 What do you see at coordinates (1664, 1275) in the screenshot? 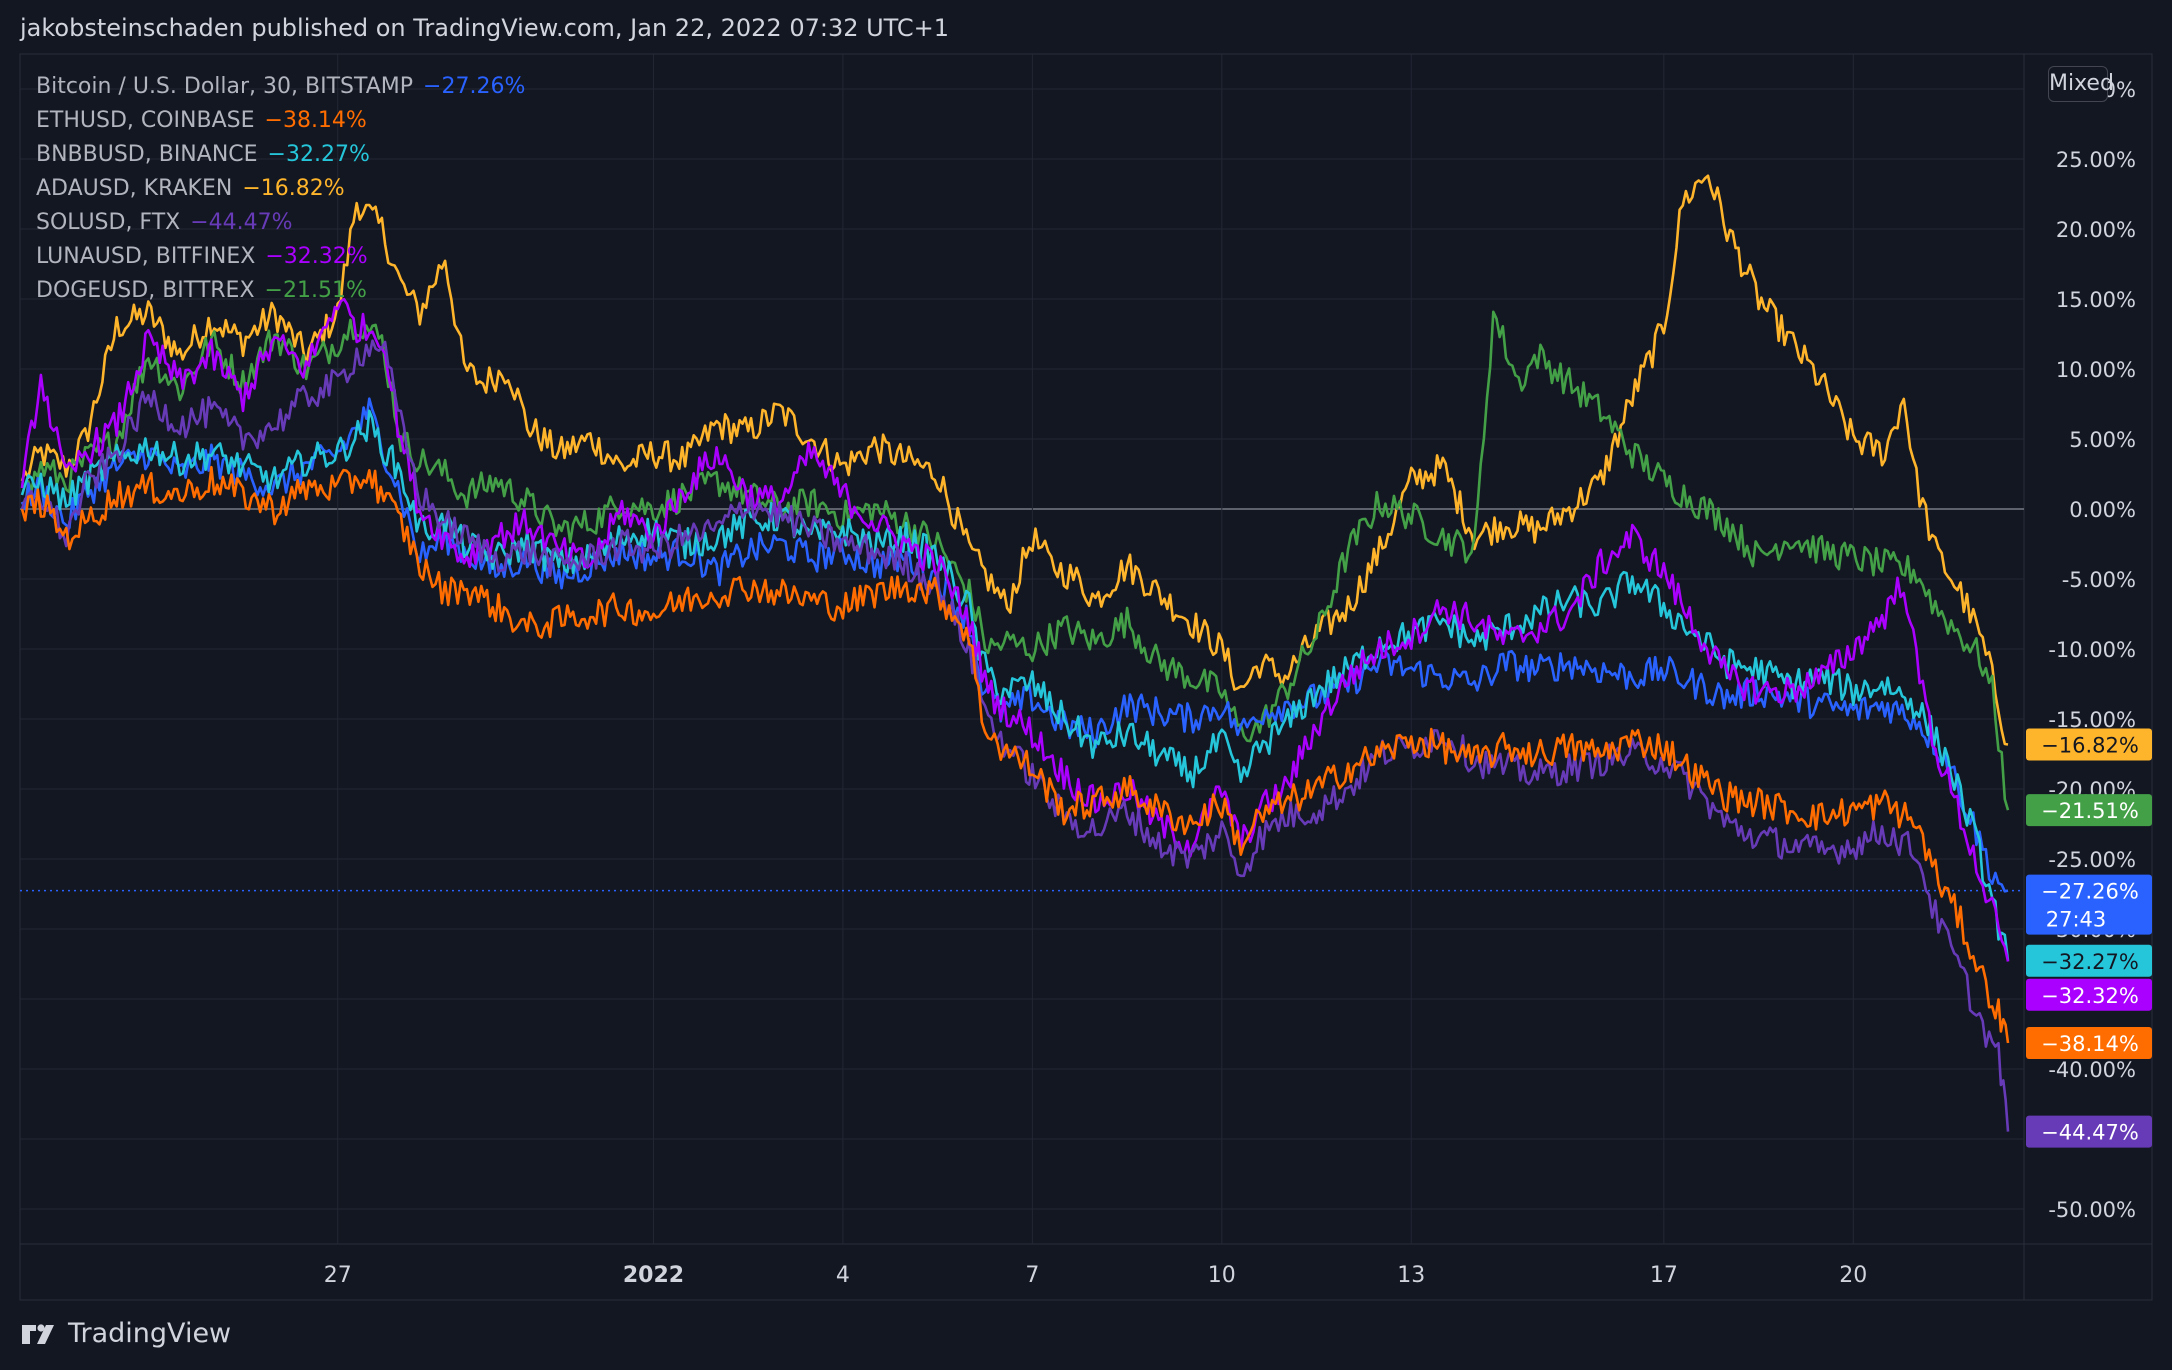
I see `x-tick-label: 17` at bounding box center [1664, 1275].